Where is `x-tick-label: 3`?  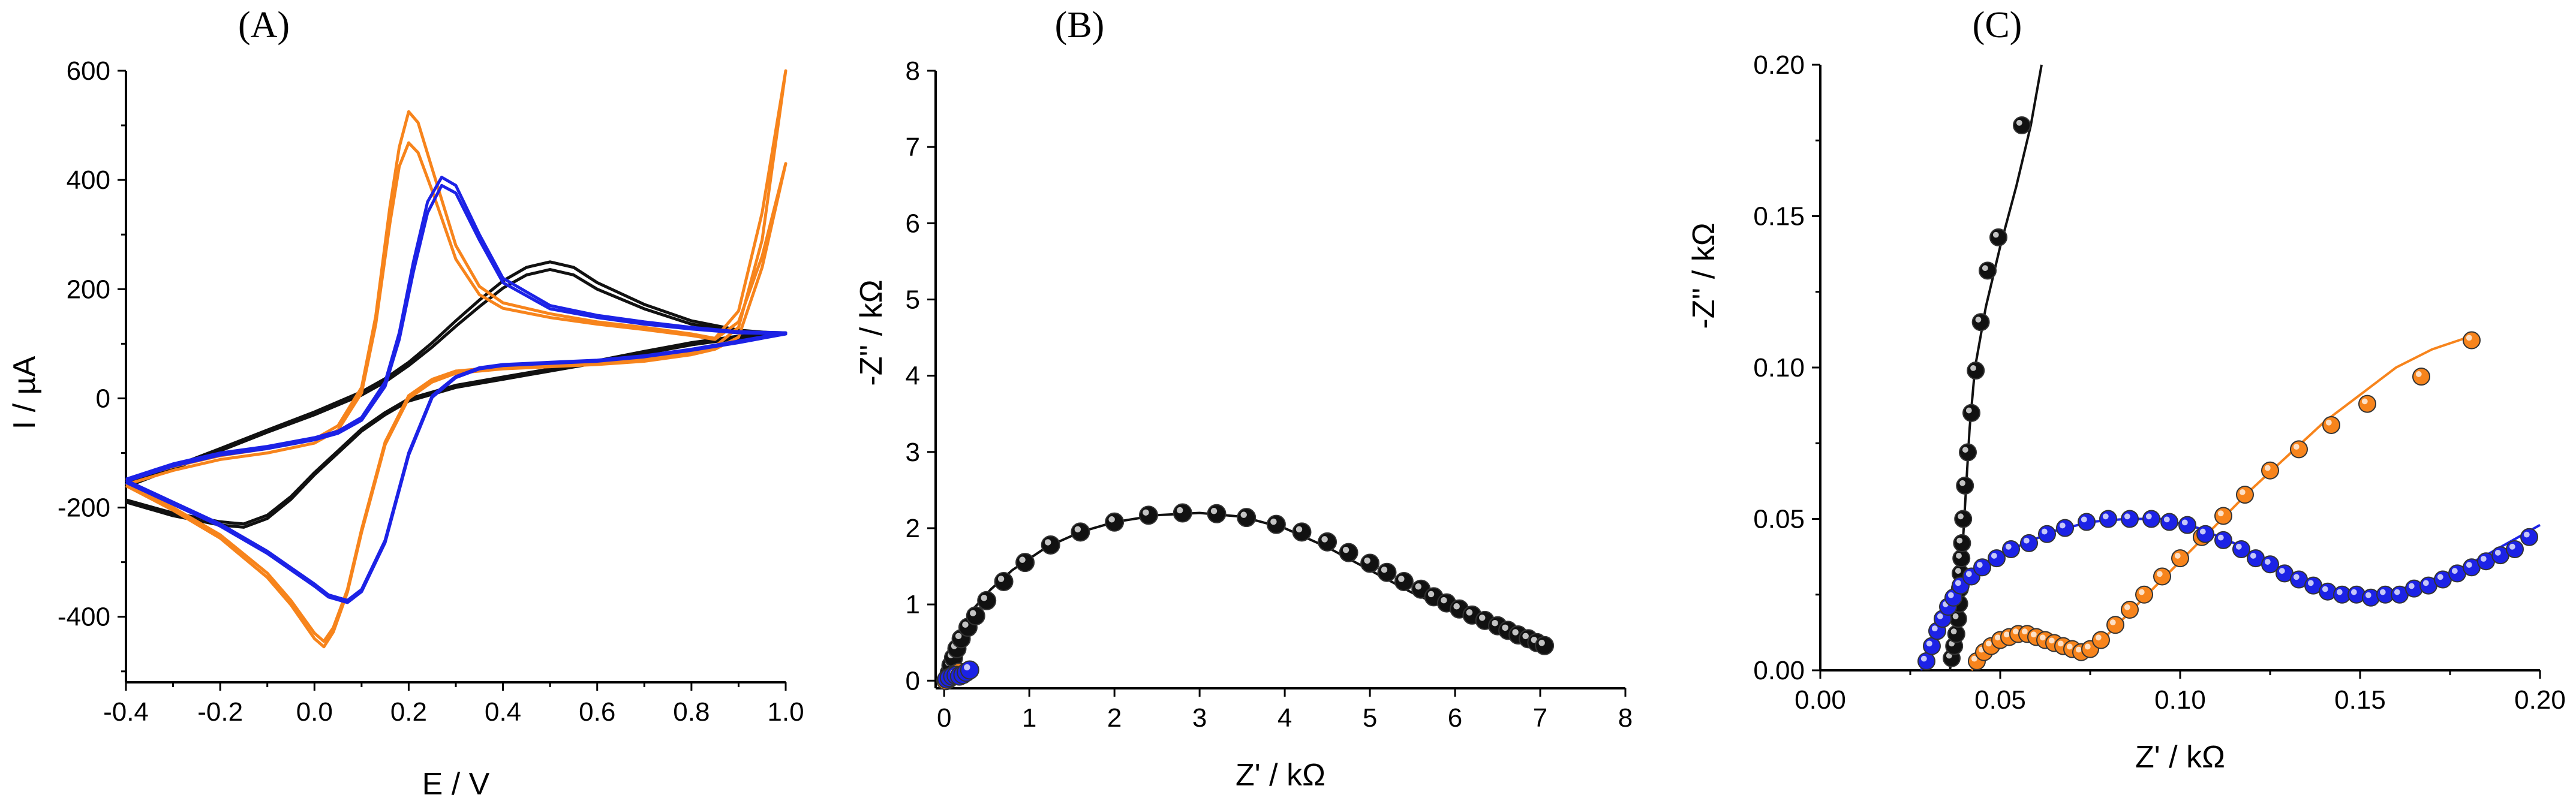 x-tick-label: 3 is located at coordinates (1200, 718).